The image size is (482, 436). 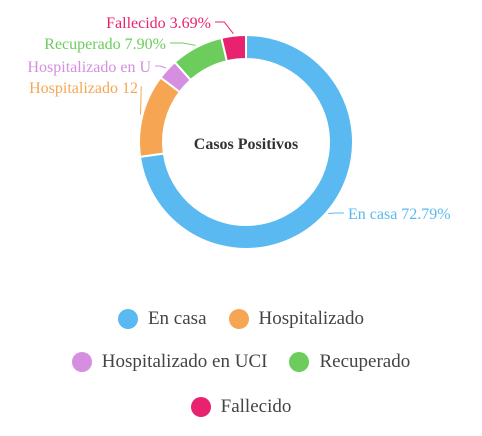 I want to click on slice-fallecido, so click(x=233, y=48).